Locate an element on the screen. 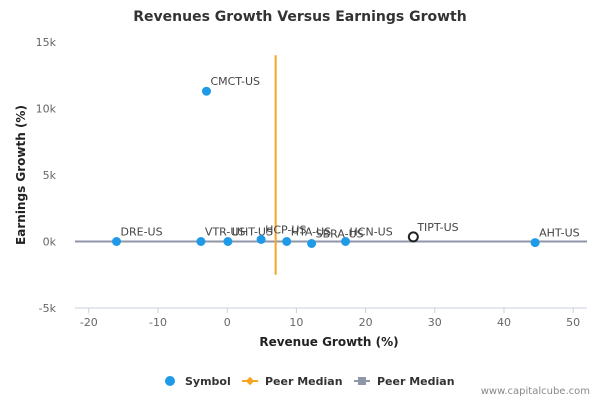  x-tick-label: -10 is located at coordinates (158, 322).